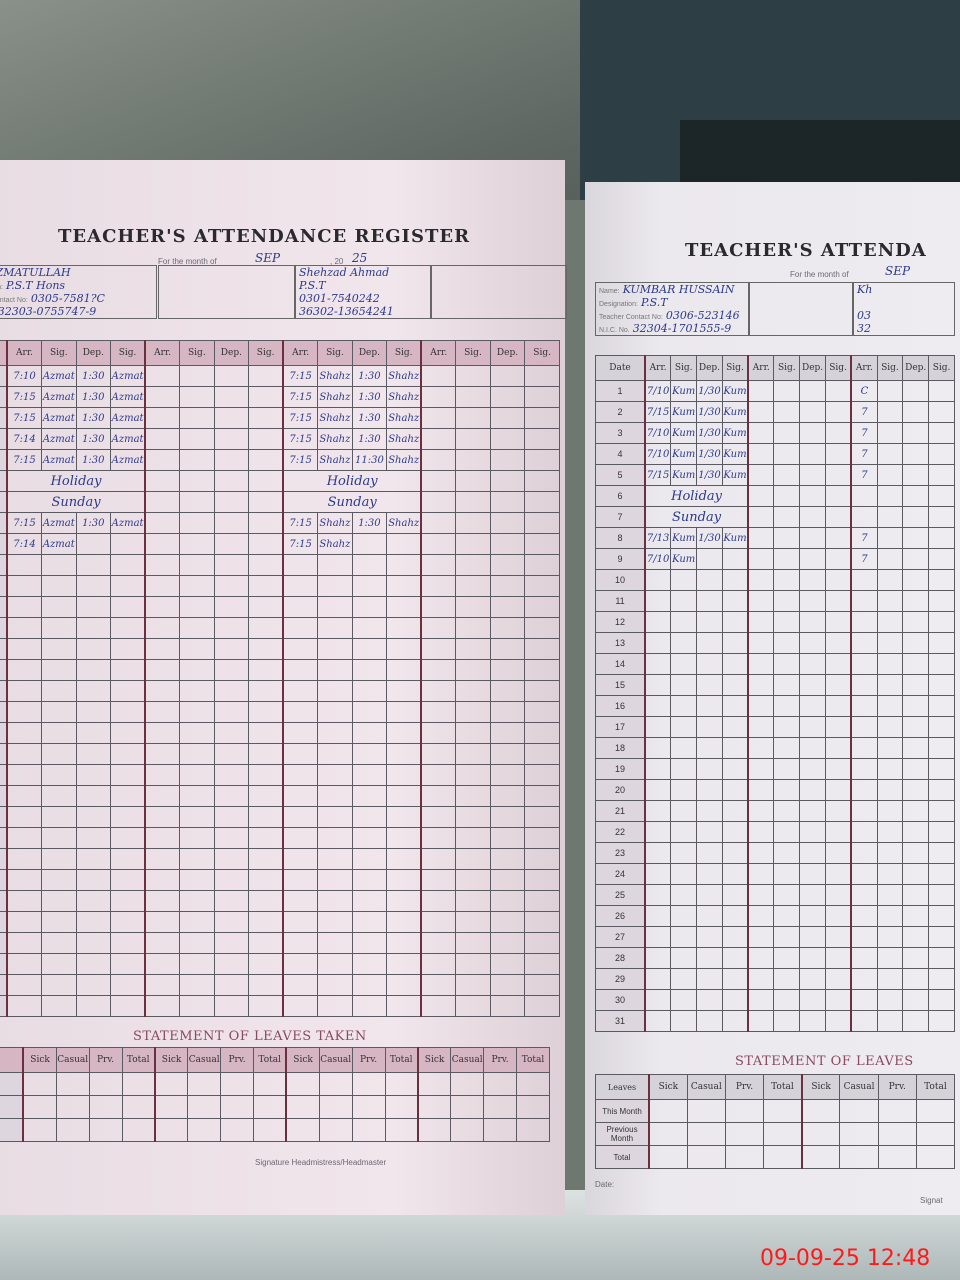 The image size is (960, 1280). What do you see at coordinates (605, 1184) in the screenshot?
I see `date-label: Date:` at bounding box center [605, 1184].